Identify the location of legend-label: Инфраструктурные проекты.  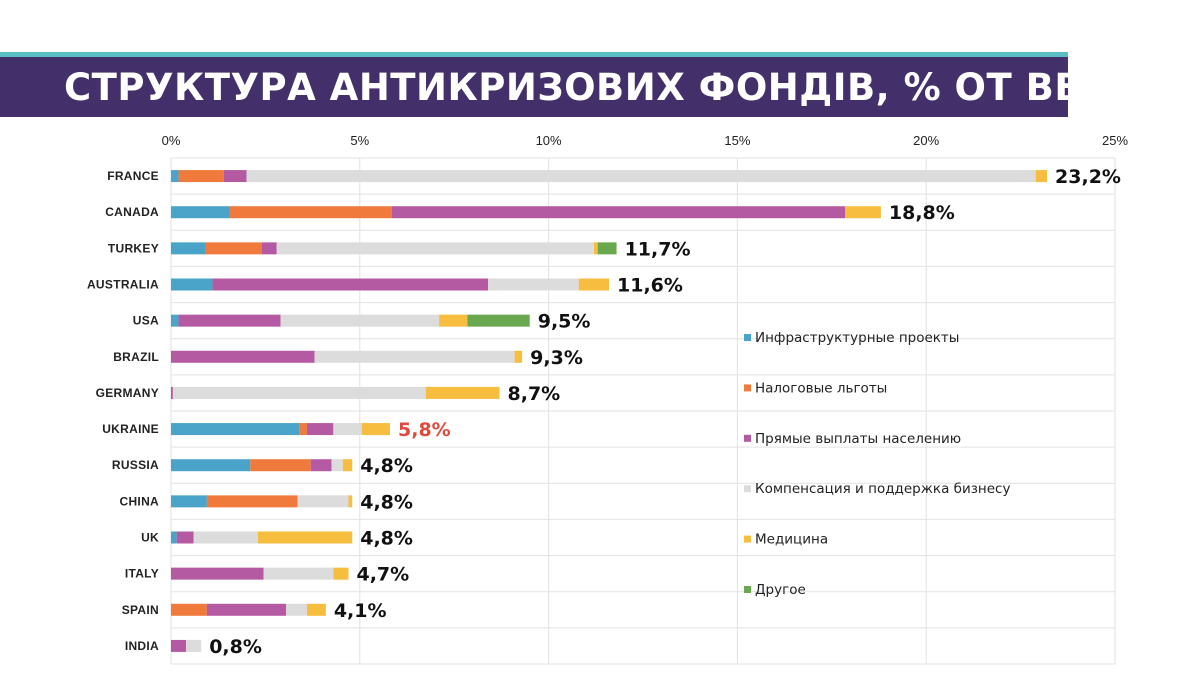
(857, 338).